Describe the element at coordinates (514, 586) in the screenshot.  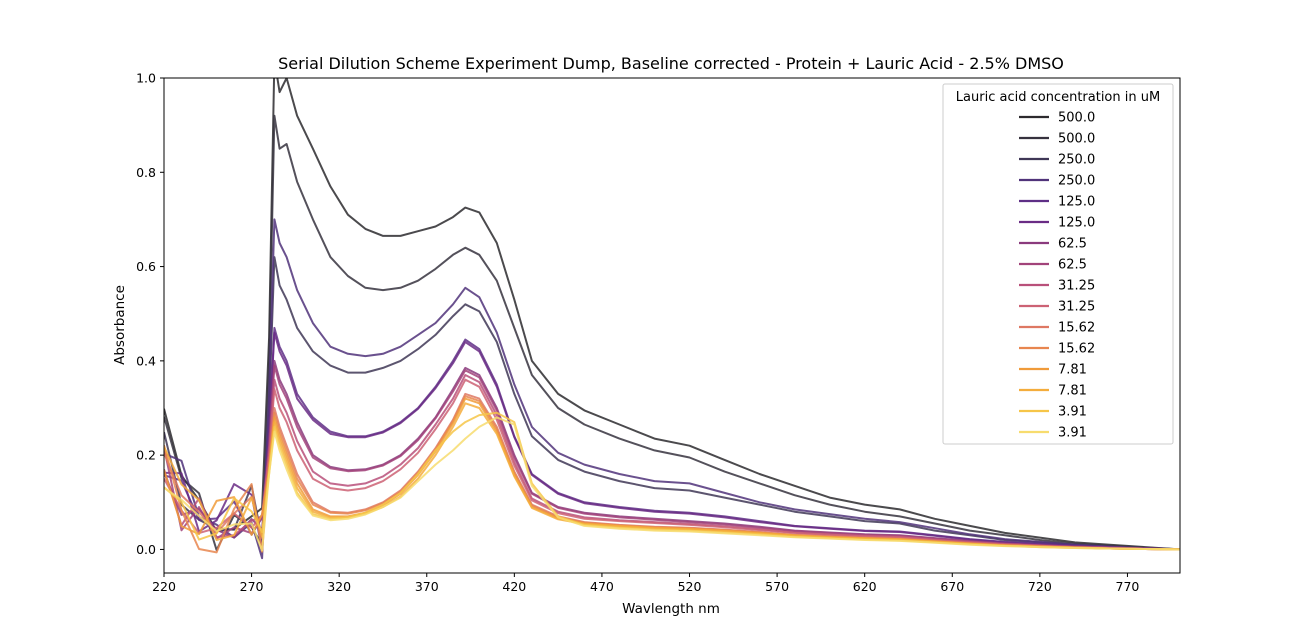
I see `x-tick-label: 420` at that location.